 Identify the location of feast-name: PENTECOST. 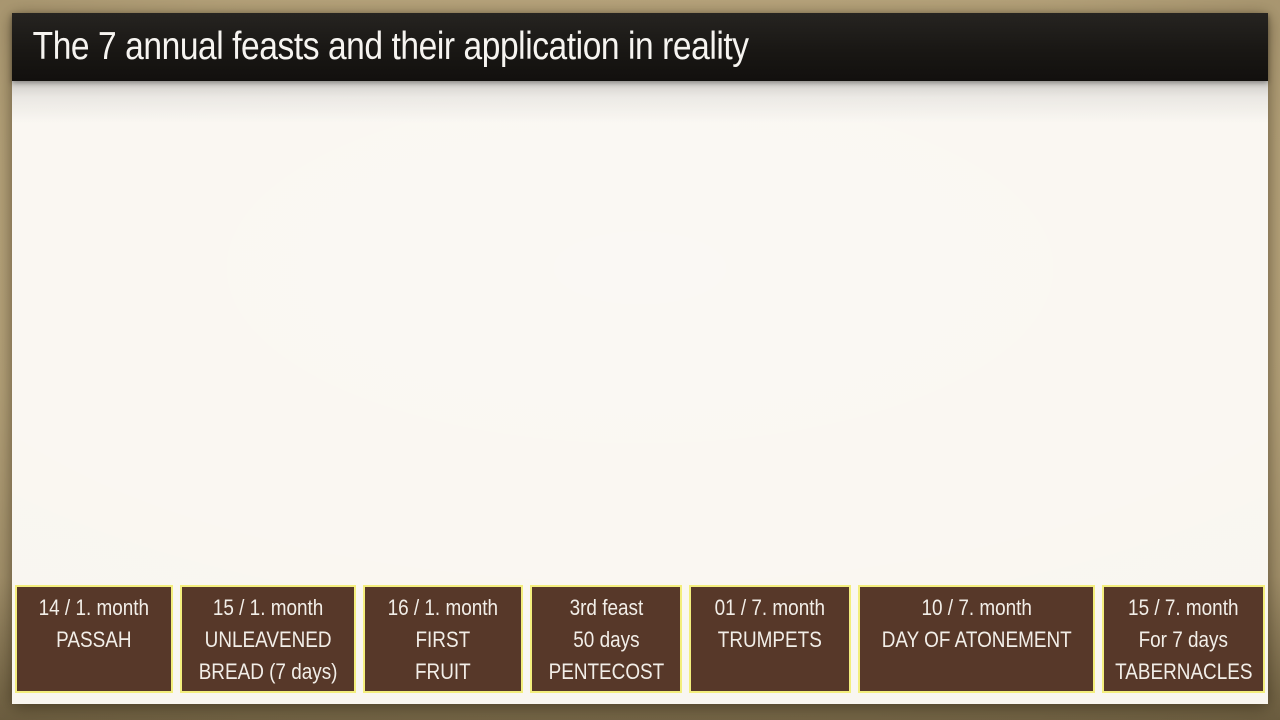
(606, 671).